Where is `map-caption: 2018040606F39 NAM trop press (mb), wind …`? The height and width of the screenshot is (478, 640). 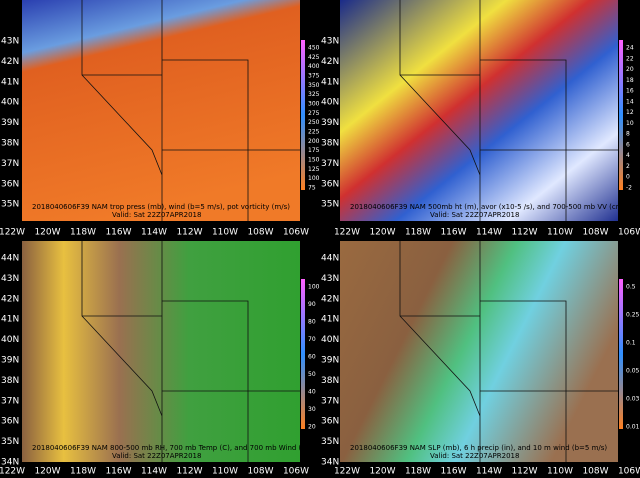
map-caption: 2018040606F39 NAM trop press (mb), wind … is located at coordinates (161, 207).